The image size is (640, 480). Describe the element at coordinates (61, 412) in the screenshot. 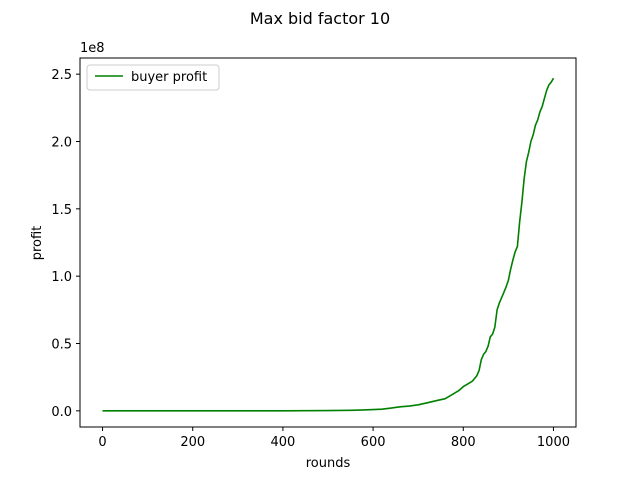

I see `y-tick-label: 0.0` at that location.